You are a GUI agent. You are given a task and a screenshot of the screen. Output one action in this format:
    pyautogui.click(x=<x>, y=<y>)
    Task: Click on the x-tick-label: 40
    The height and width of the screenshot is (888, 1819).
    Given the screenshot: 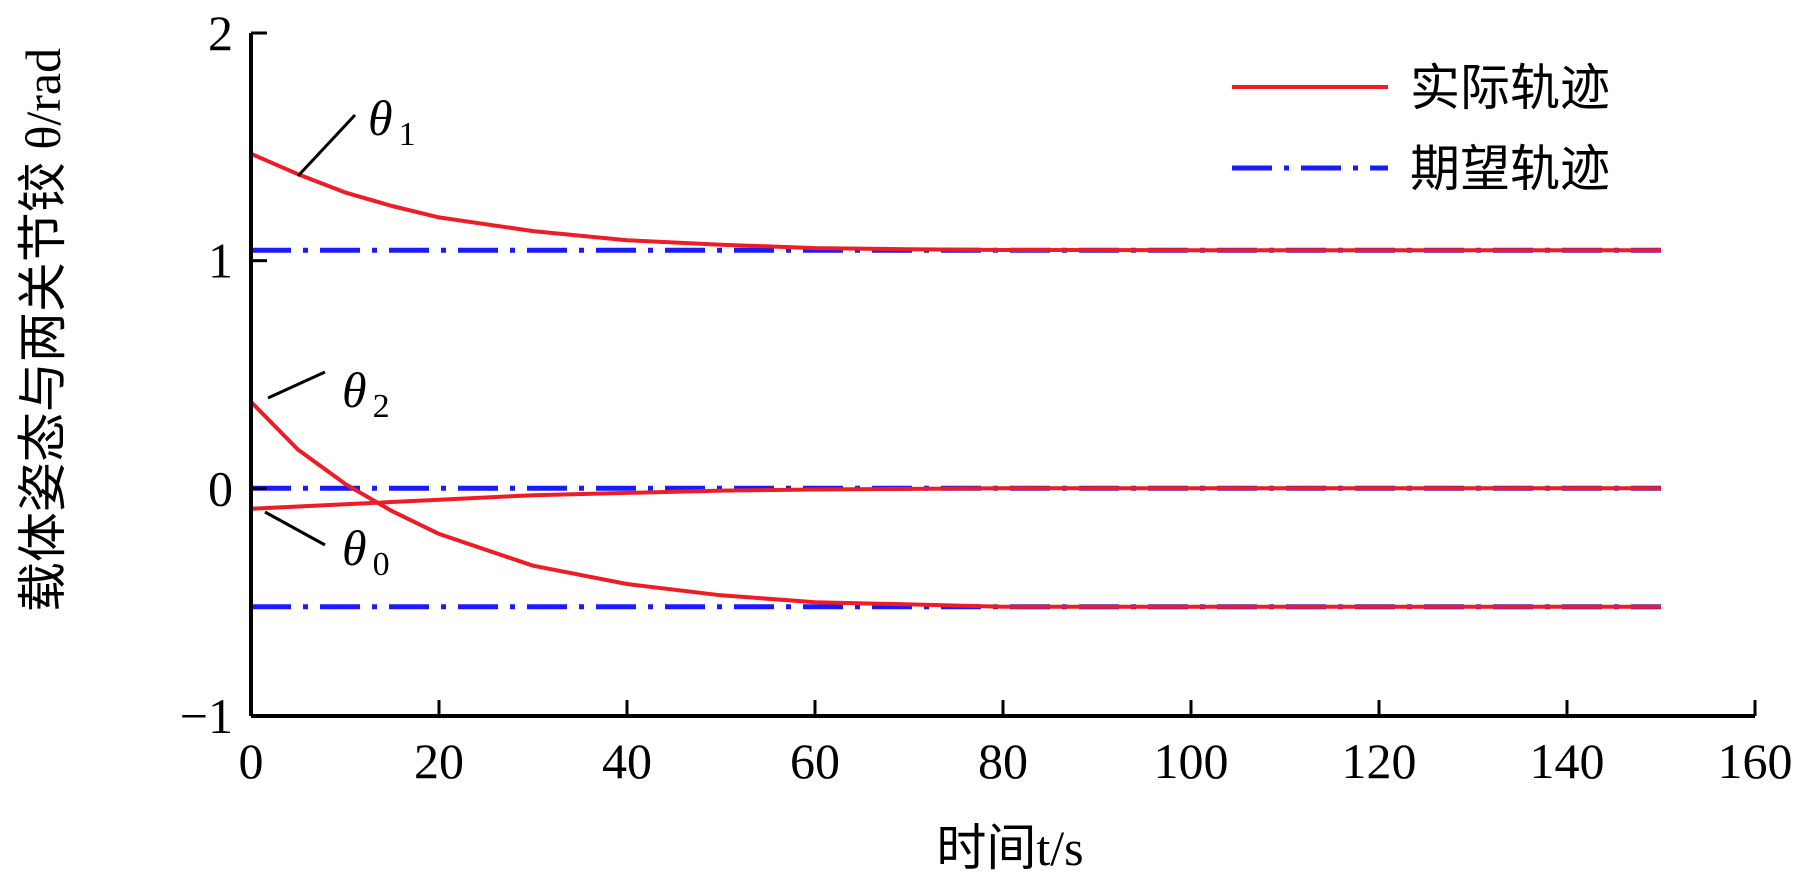 What is the action you would take?
    pyautogui.click(x=627, y=761)
    